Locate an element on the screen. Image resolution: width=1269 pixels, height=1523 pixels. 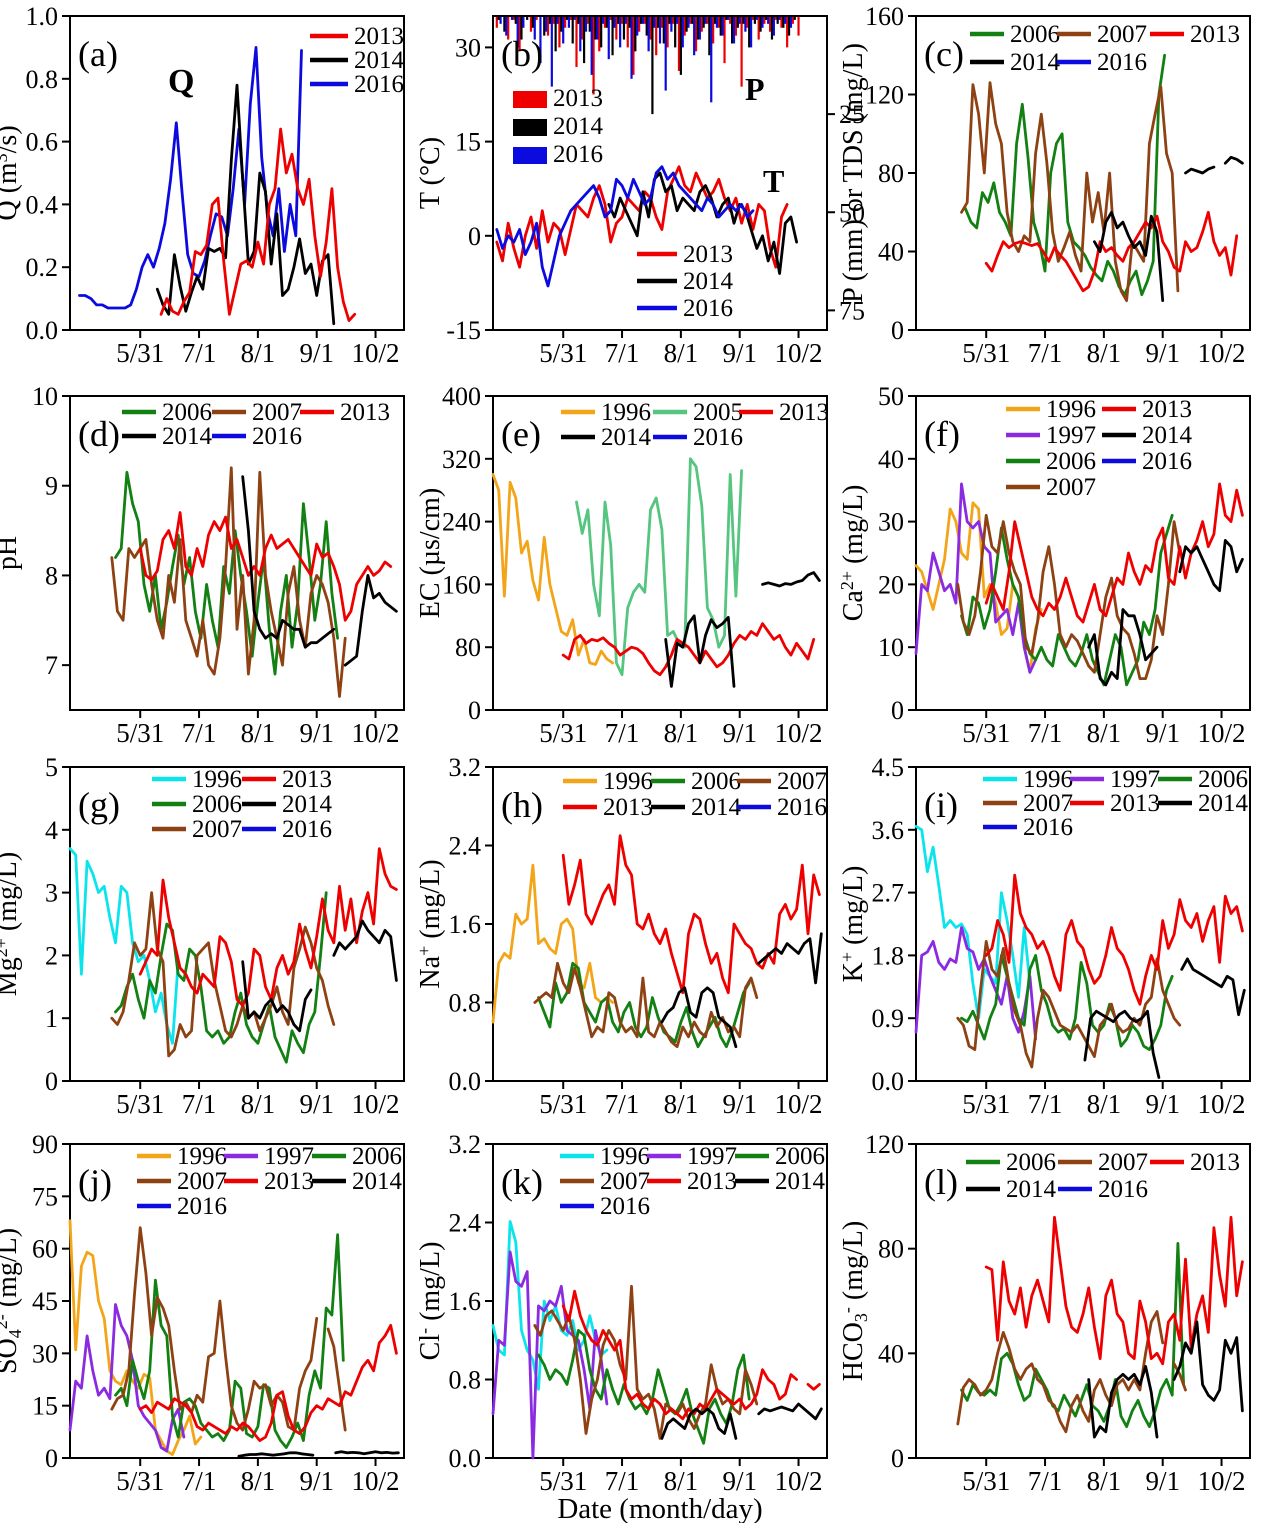
y-axis: 0.0 0.9 1.8 2.7 3.6 4.5 is located at coordinates (894, 924).